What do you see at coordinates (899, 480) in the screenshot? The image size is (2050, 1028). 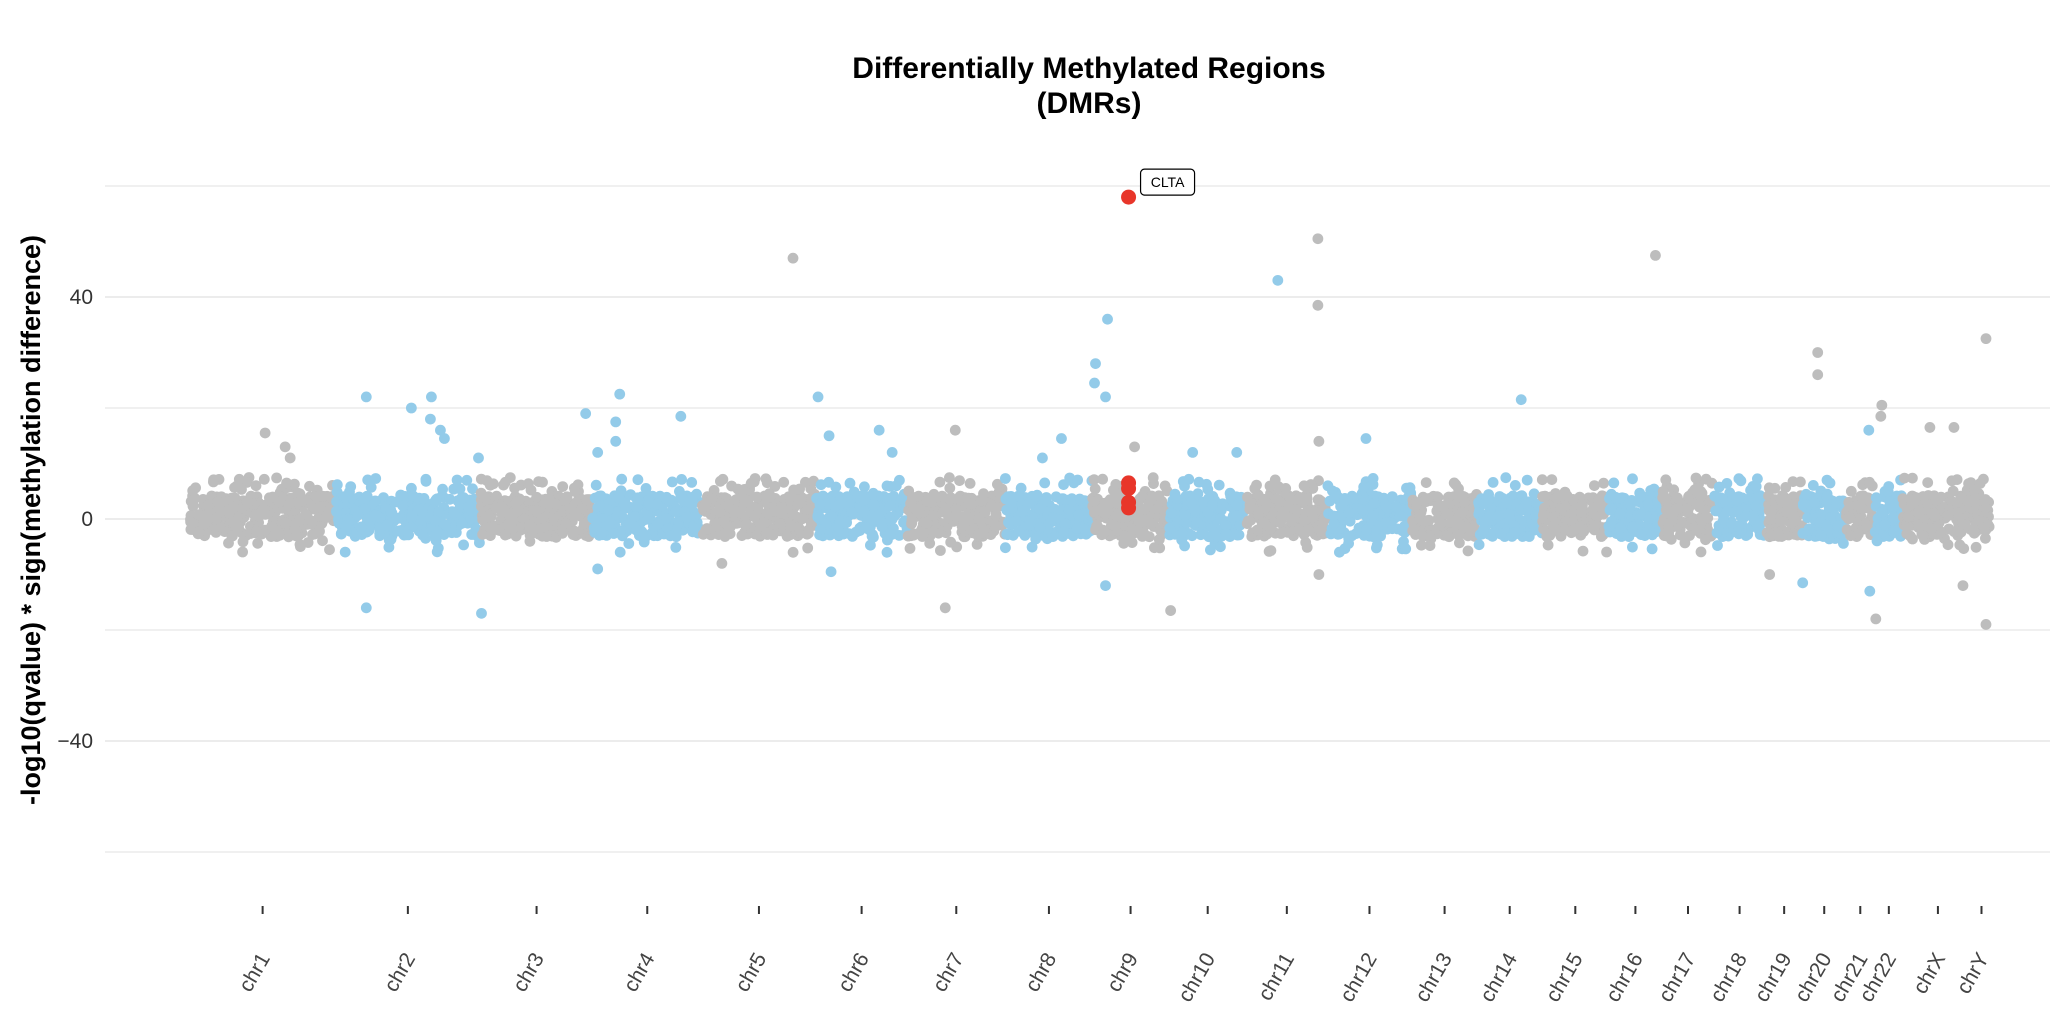 I see `data-point-chr6` at bounding box center [899, 480].